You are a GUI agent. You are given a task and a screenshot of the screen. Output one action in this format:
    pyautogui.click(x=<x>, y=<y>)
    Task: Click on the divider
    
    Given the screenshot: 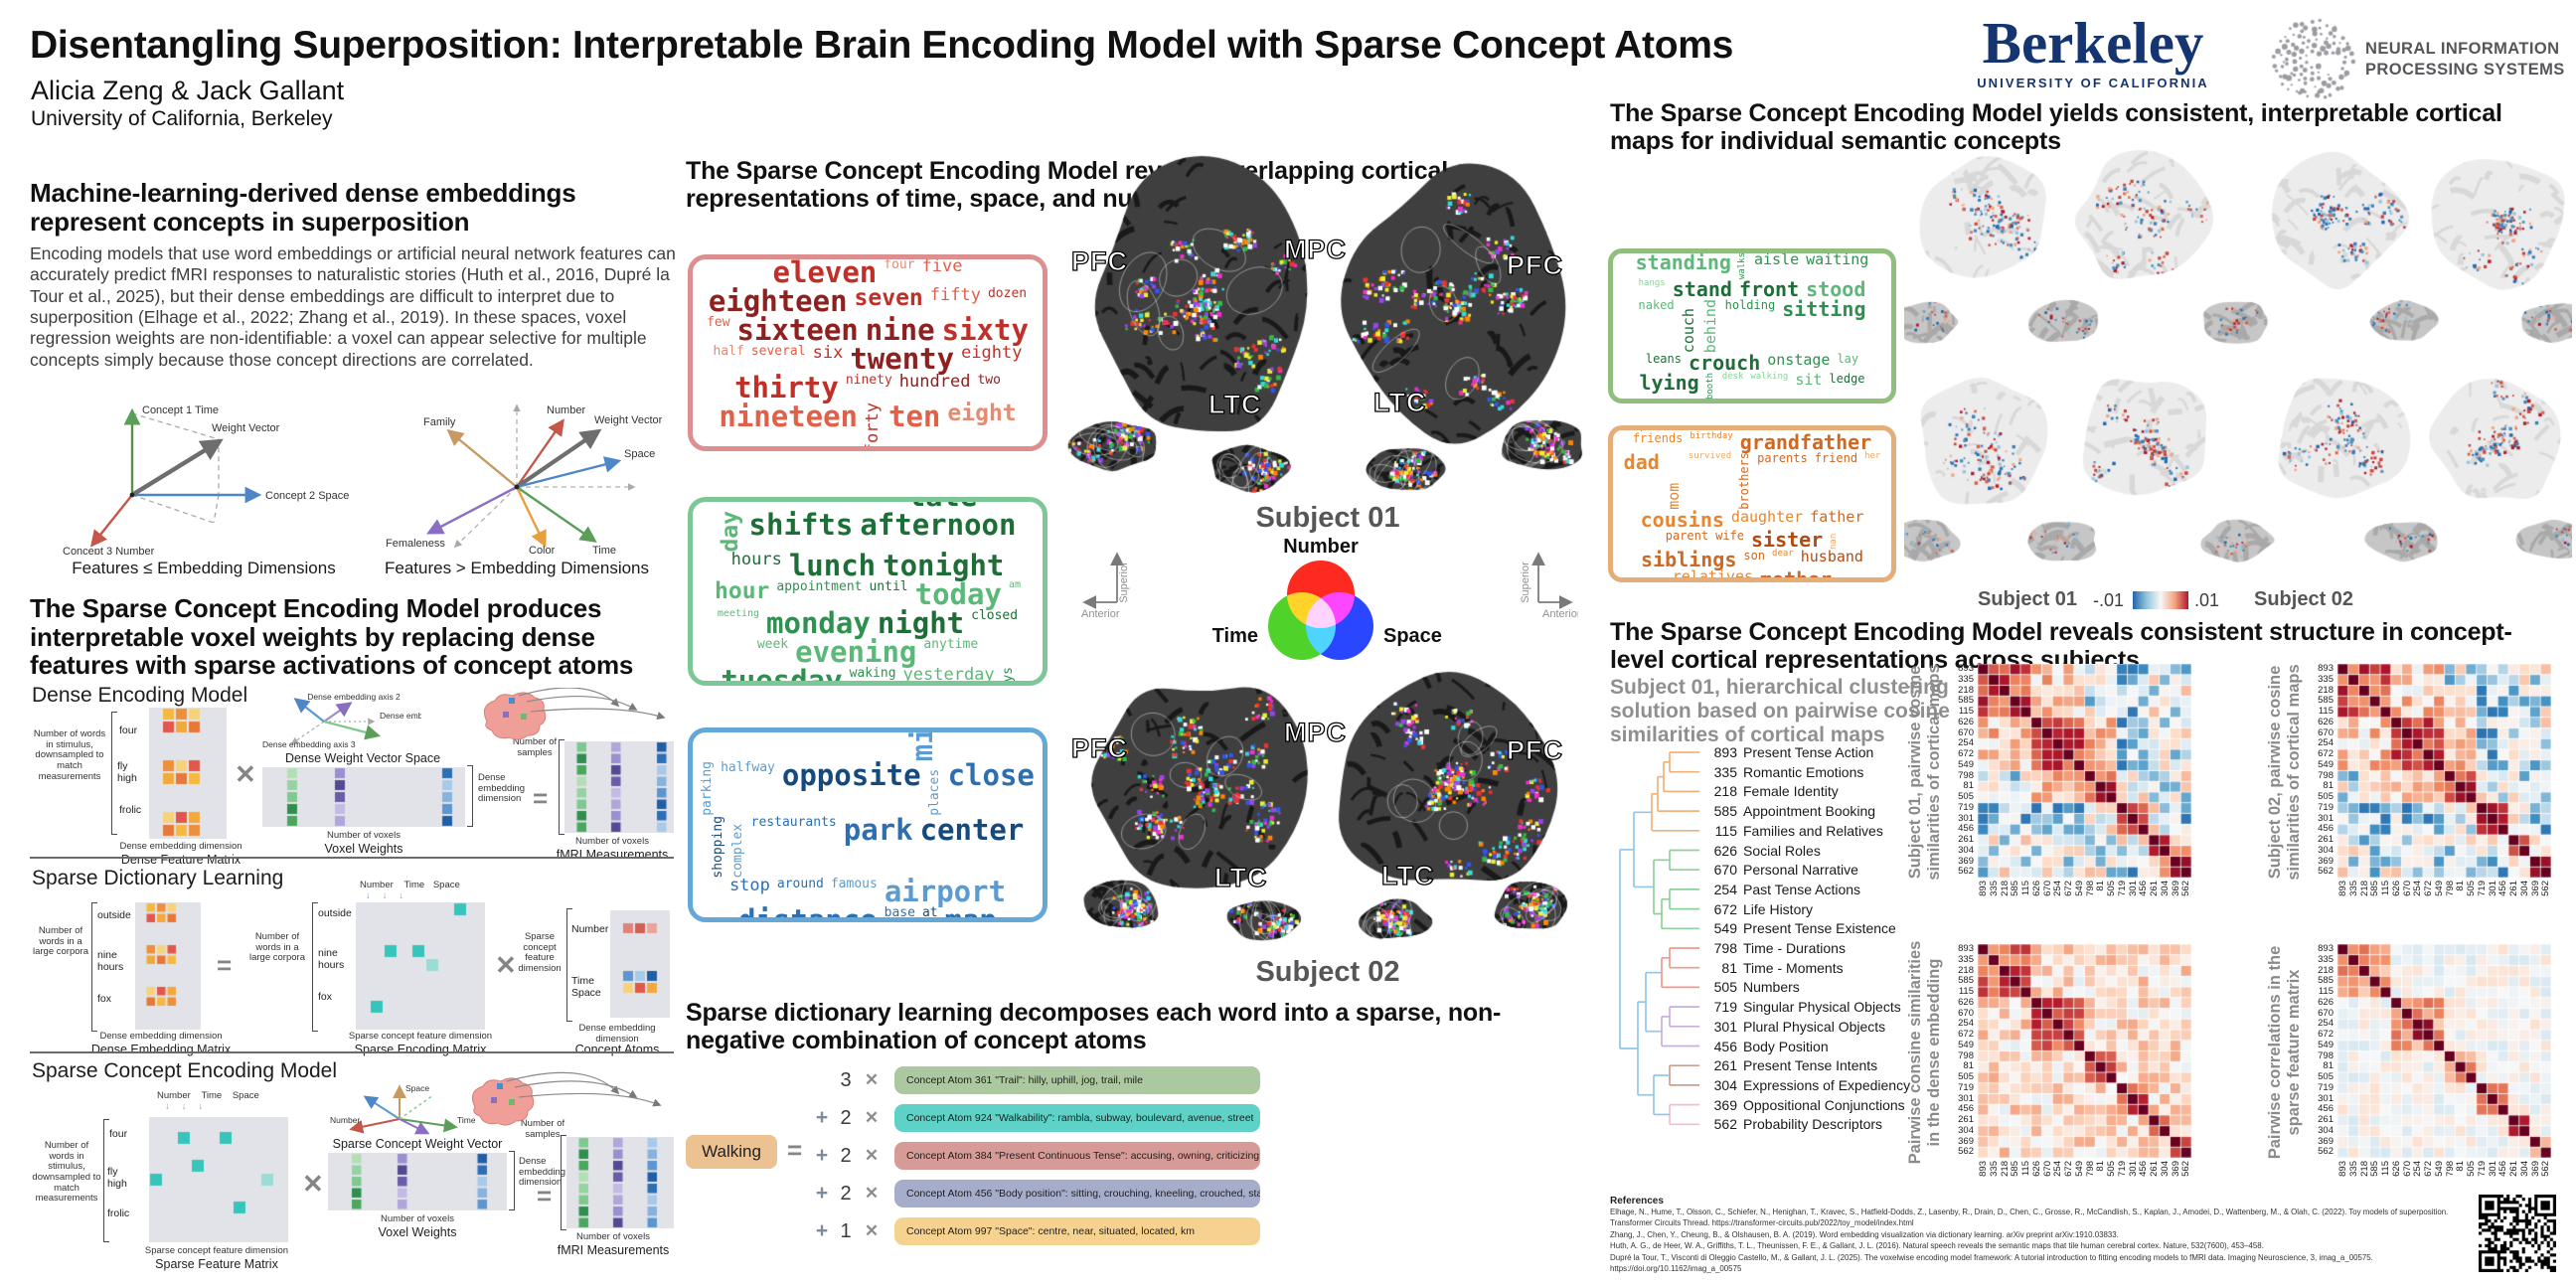 What is the action you would take?
    pyautogui.click(x=352, y=858)
    